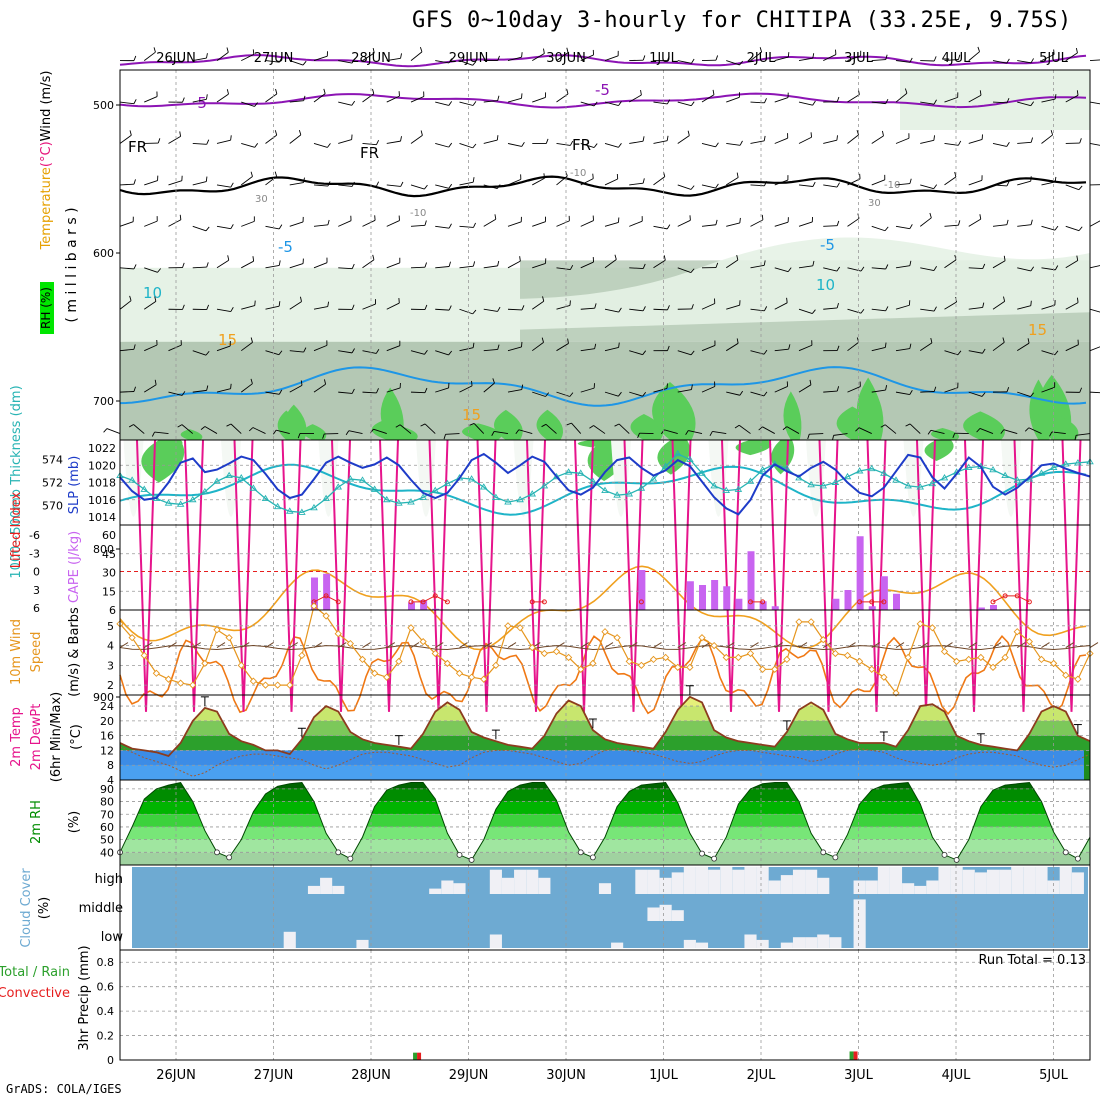 The height and width of the screenshot is (1100, 1100). Describe the element at coordinates (315, 432) in the screenshot. I see `rh-plume` at that location.